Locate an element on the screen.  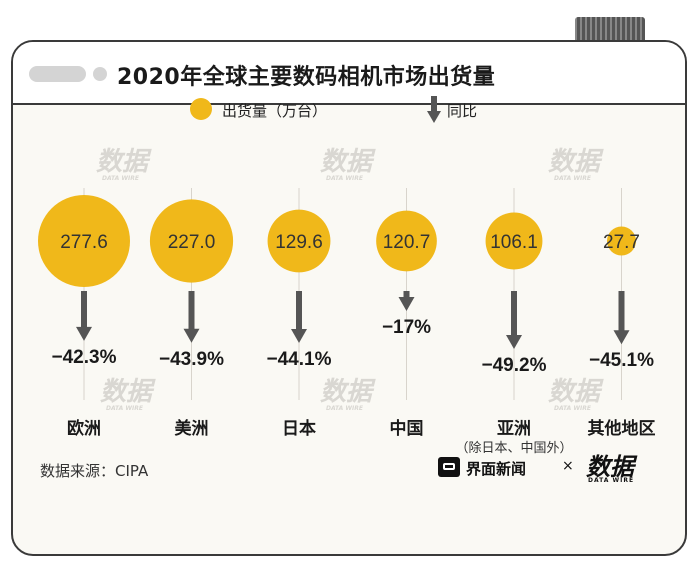
datawire-logo-sub: DATA WIRE is located at coordinates (611, 480).